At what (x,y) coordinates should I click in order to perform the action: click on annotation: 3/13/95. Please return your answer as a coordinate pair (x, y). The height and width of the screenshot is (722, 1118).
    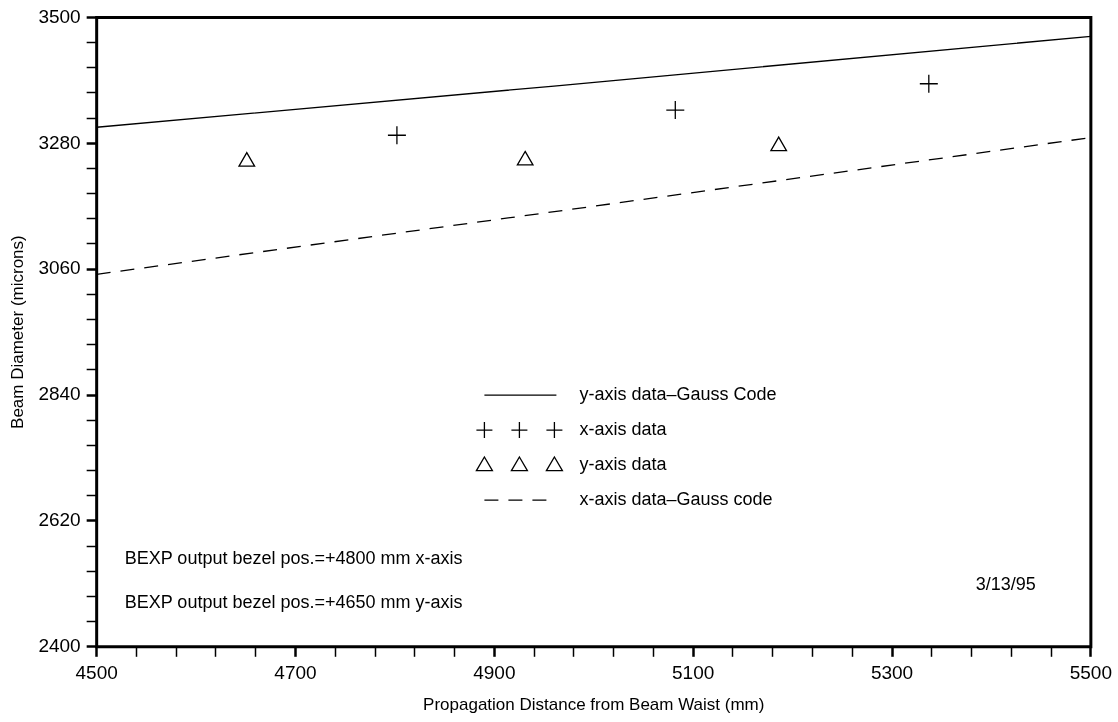
    Looking at the image, I should click on (1005, 583).